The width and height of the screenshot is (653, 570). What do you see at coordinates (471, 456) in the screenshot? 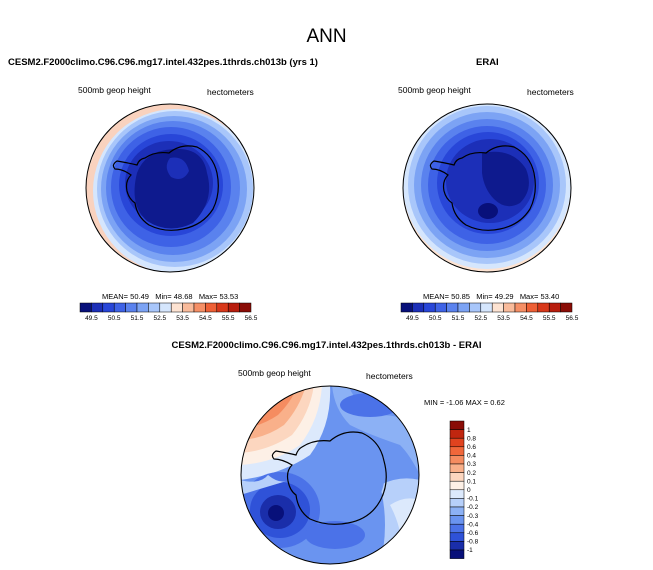
I see `diff-colorbar-label: 0.4` at bounding box center [471, 456].